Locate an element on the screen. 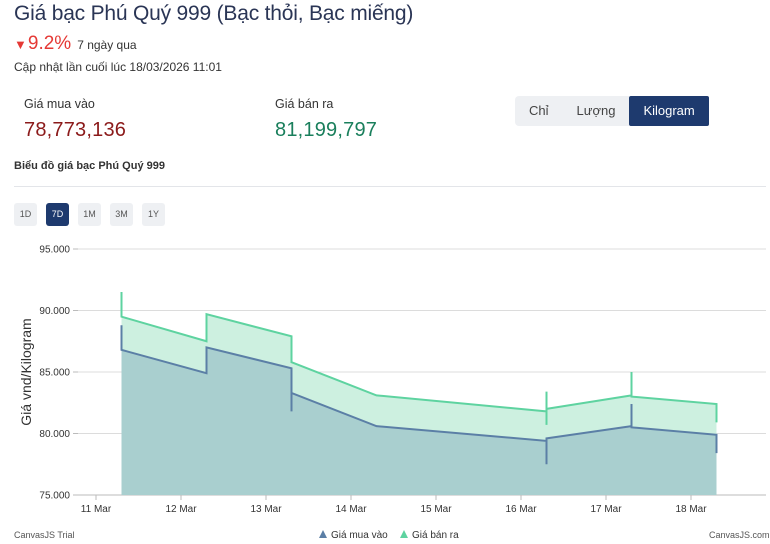 Image resolution: width=770 pixels, height=544 pixels. sell-price-label: Giá bán ra is located at coordinates (304, 104).